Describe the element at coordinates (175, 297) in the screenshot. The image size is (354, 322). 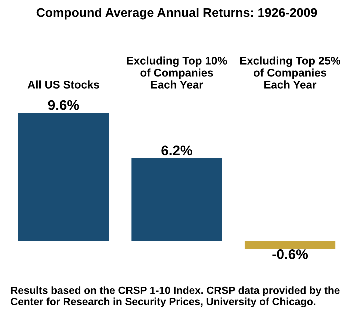
I see `text: Results based on the CRSP 1-10 Index. CRSP data provided by the Center for Research in Security Prices, University of Chicago.` at that location.